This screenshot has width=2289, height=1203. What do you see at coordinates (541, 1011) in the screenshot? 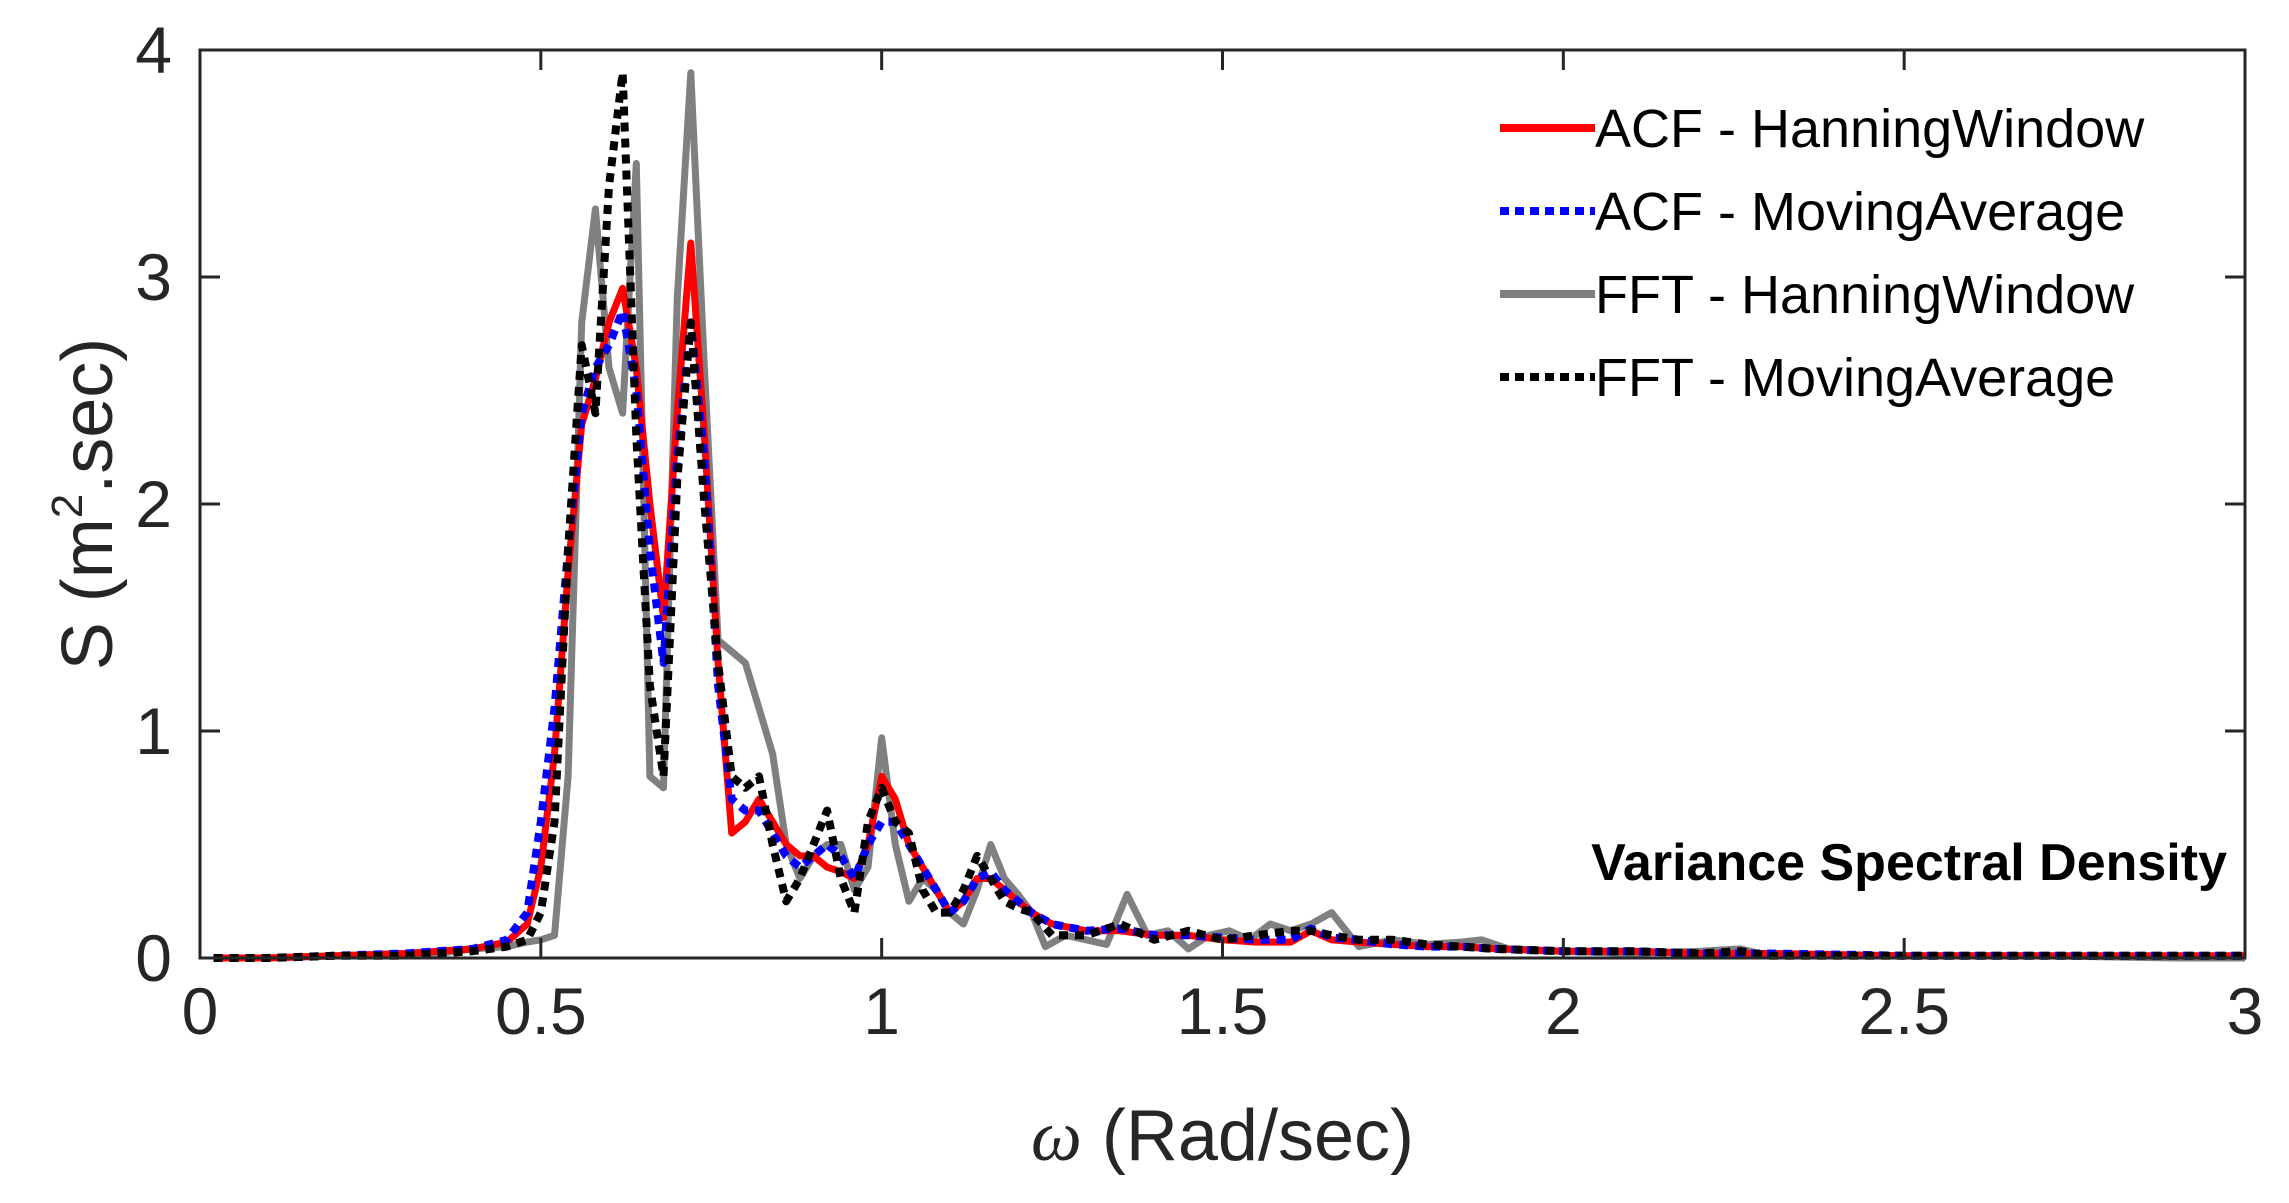
I see `x-tick-label: 0.5` at bounding box center [541, 1011].